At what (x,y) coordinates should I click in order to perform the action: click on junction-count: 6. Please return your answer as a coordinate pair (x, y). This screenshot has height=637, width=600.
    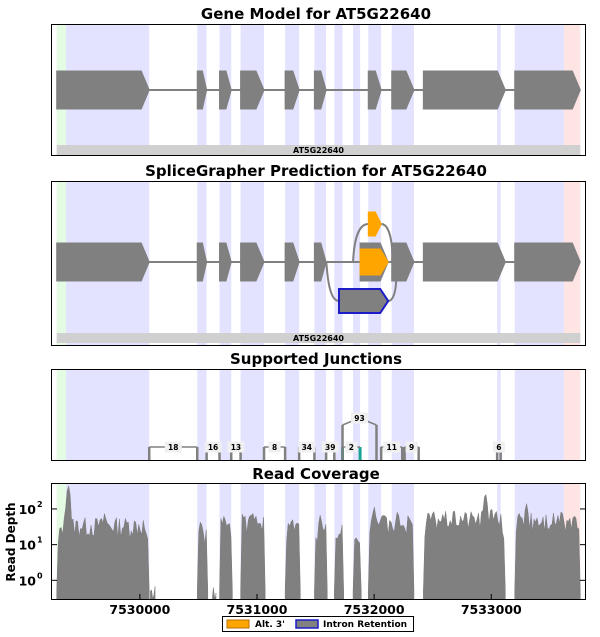
    Looking at the image, I should click on (498, 447).